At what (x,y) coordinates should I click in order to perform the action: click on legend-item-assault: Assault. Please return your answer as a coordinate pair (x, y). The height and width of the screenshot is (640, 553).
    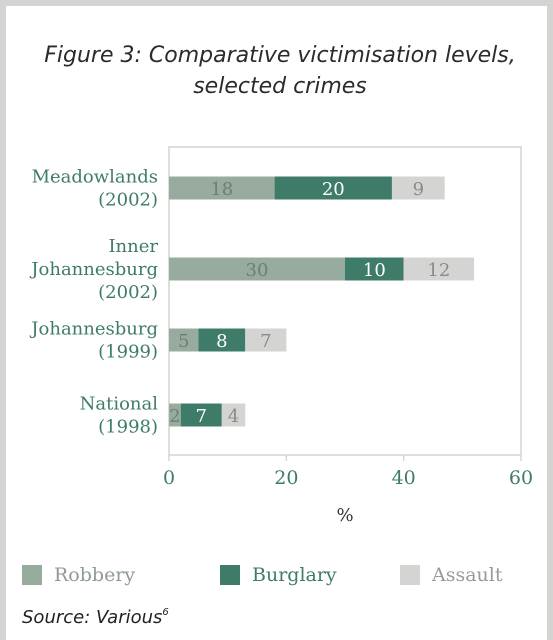
    Looking at the image, I should click on (451, 575).